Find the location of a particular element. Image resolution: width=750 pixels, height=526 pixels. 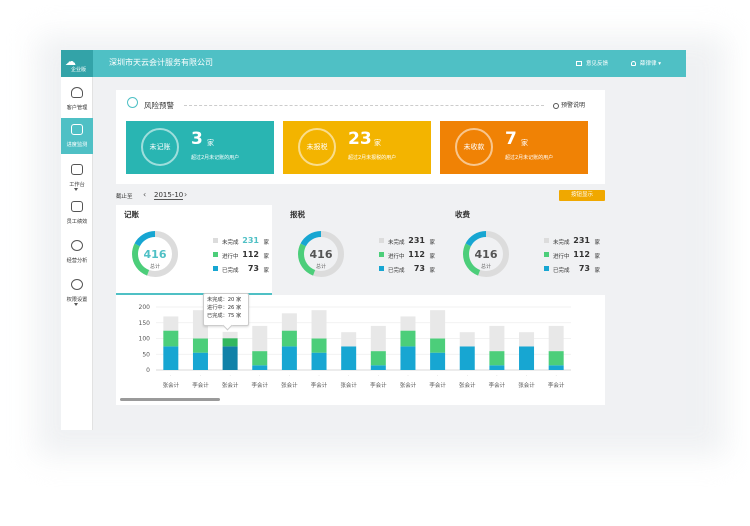

alert-card-untaxed: 未报税 23 家 超过2月未报税的用户 is located at coordinates (357, 147).